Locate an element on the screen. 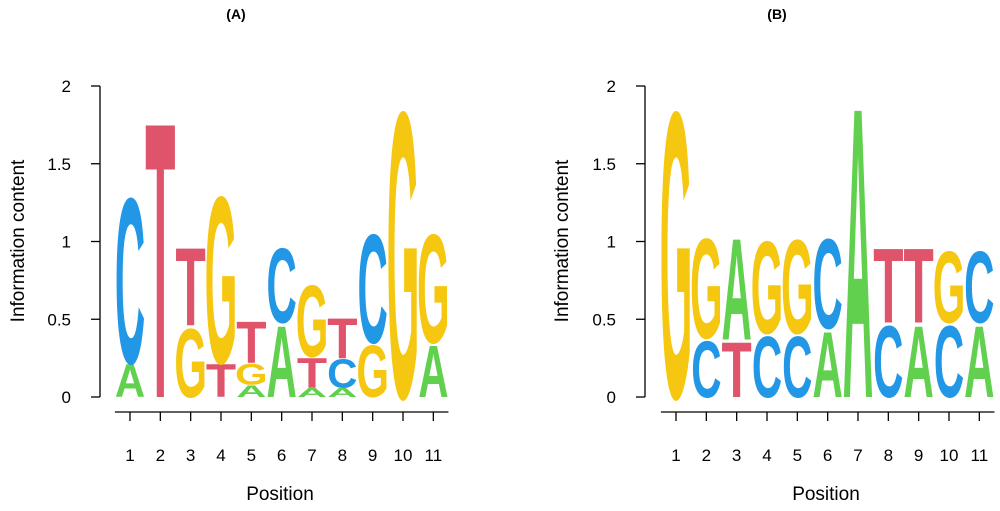  panel-b-x-axis: 1 2 3 4 5 6 7 8 9 10 11 is located at coordinates (827, 438).